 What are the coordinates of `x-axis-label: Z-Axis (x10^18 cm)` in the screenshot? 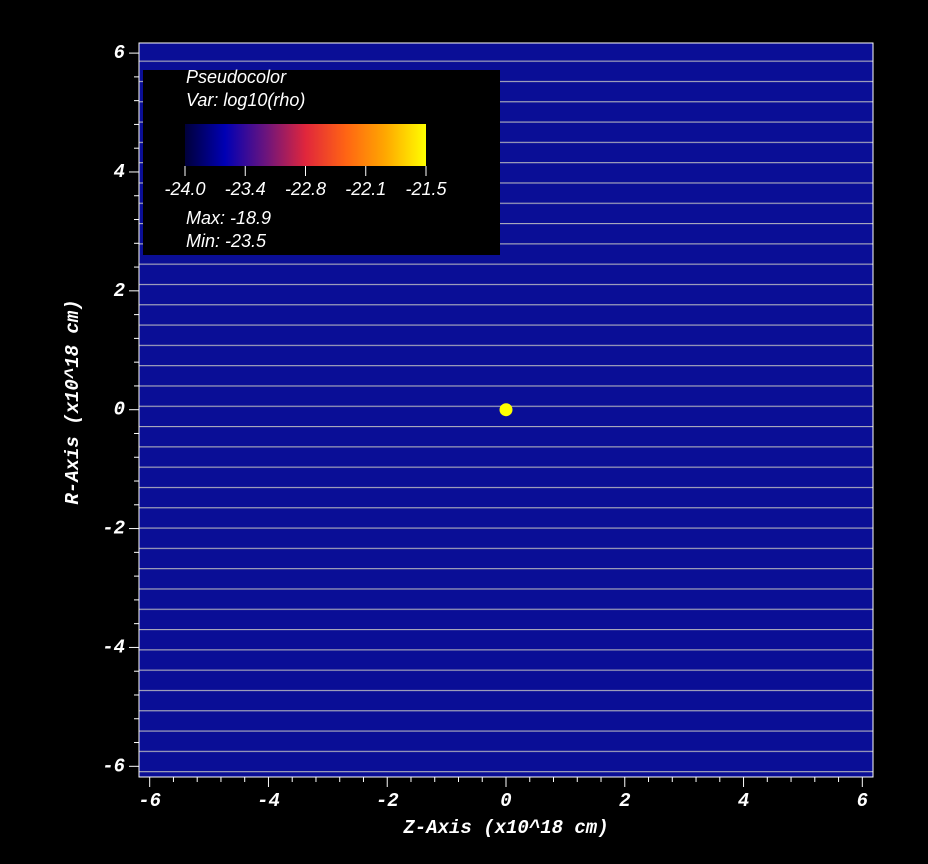 It's located at (505, 828).